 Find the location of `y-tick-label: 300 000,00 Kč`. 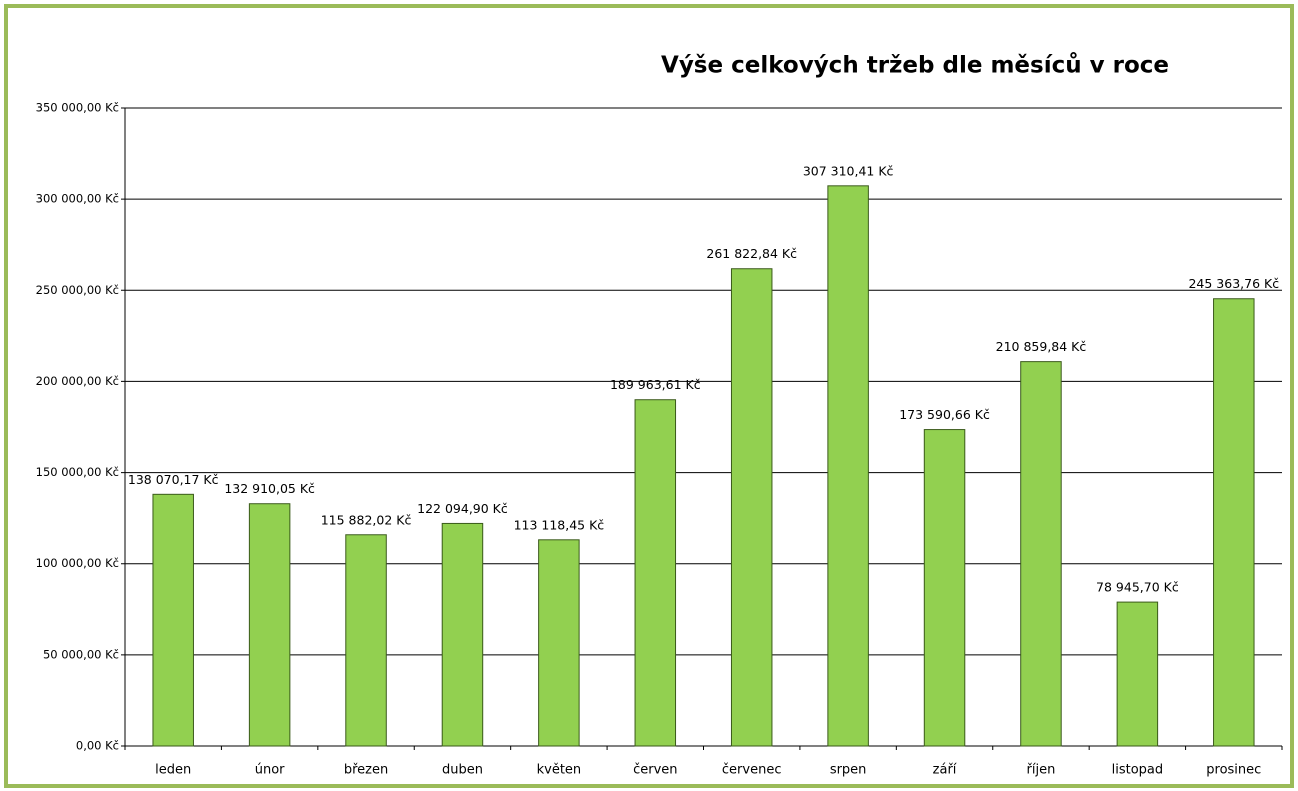

y-tick-label: 300 000,00 Kč is located at coordinates (77, 199).